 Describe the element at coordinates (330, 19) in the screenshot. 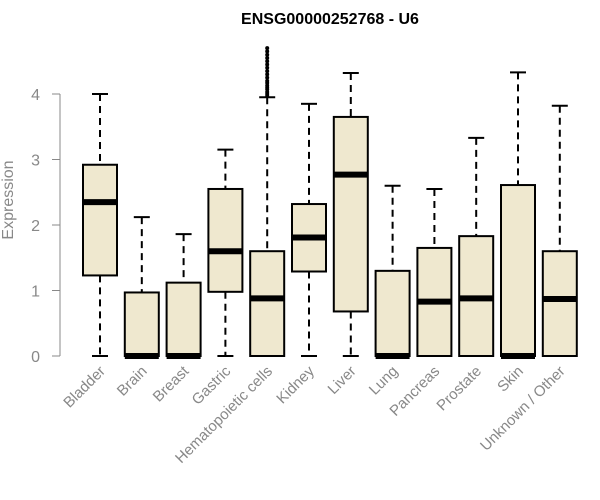

I see `chart-title: ENSG00000252768 - U6` at that location.